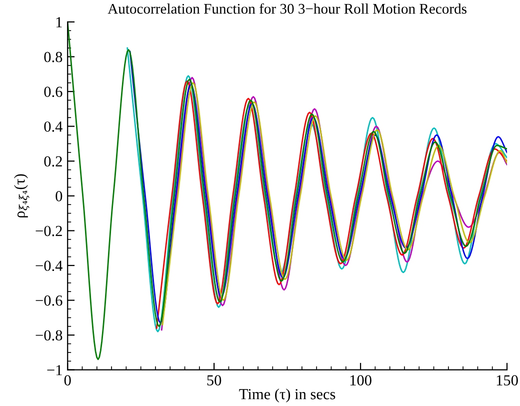  What do you see at coordinates (67, 380) in the screenshot?
I see `x-tick-label: 0` at bounding box center [67, 380].